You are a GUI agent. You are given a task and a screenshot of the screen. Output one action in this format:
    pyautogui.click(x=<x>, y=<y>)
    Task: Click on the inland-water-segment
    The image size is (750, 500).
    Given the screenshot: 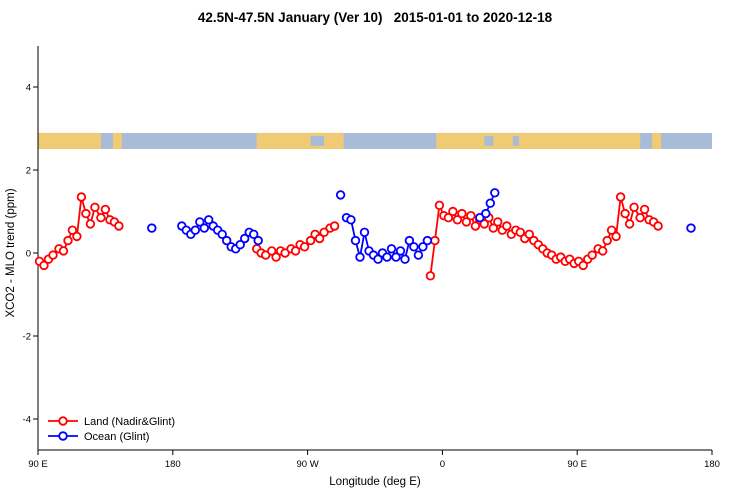 What is the action you would take?
    pyautogui.click(x=317, y=140)
    